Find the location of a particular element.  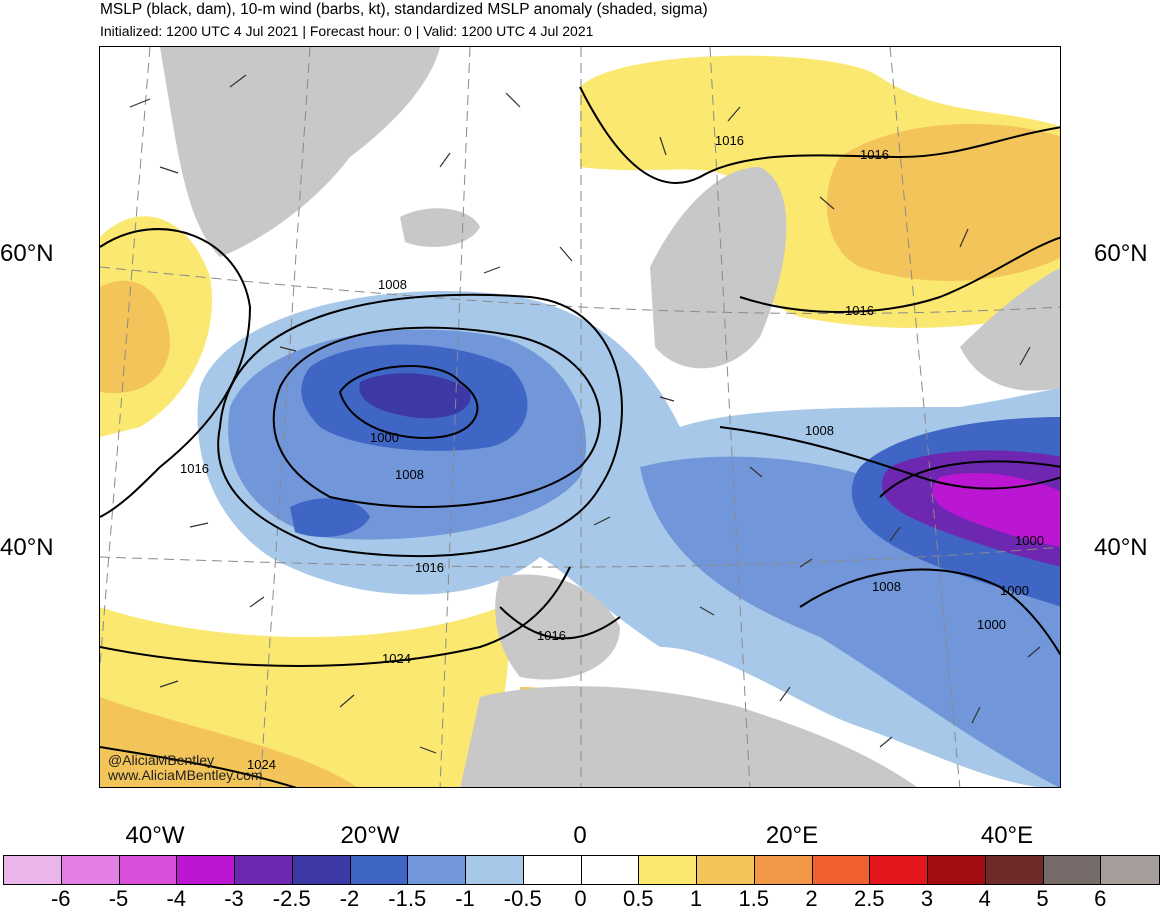

lat-label-40n-right: 40°N is located at coordinates (1121, 547).